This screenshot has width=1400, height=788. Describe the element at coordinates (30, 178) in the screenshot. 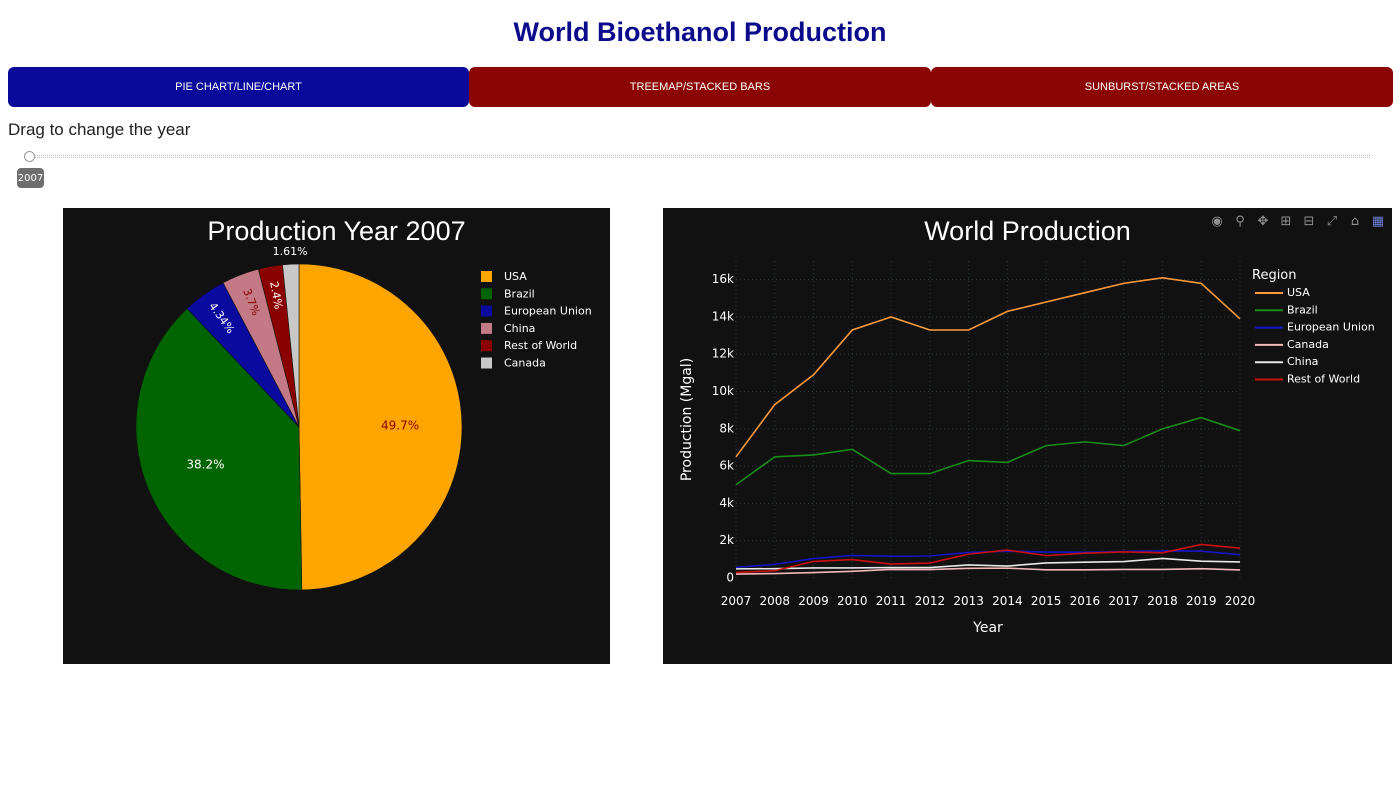

I see `year-slider-value: 2007` at that location.